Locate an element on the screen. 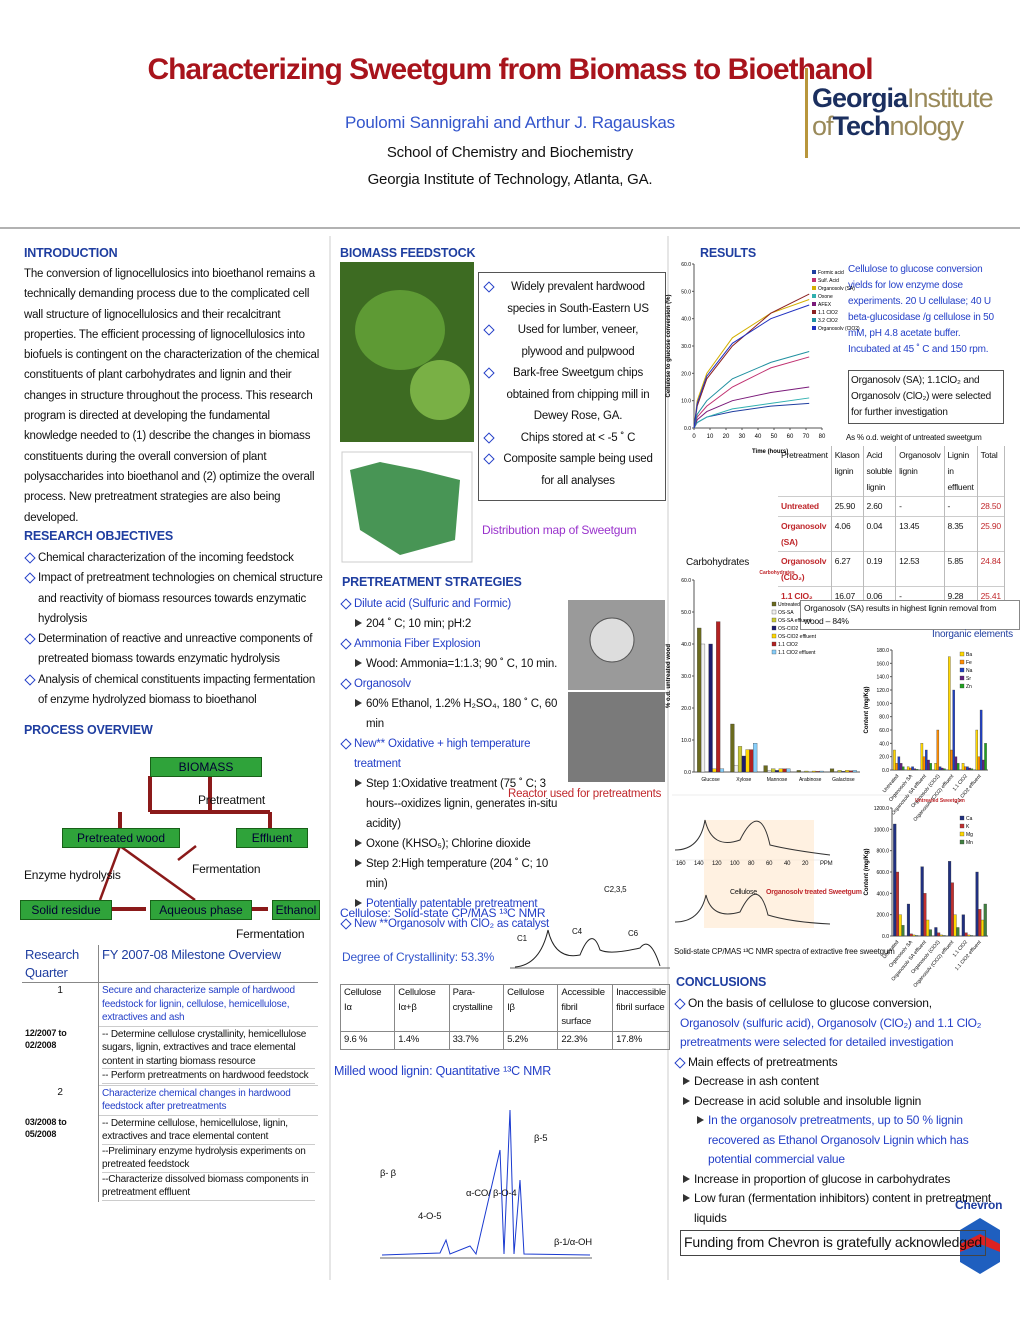  cell: 17.8% is located at coordinates (641, 1040).